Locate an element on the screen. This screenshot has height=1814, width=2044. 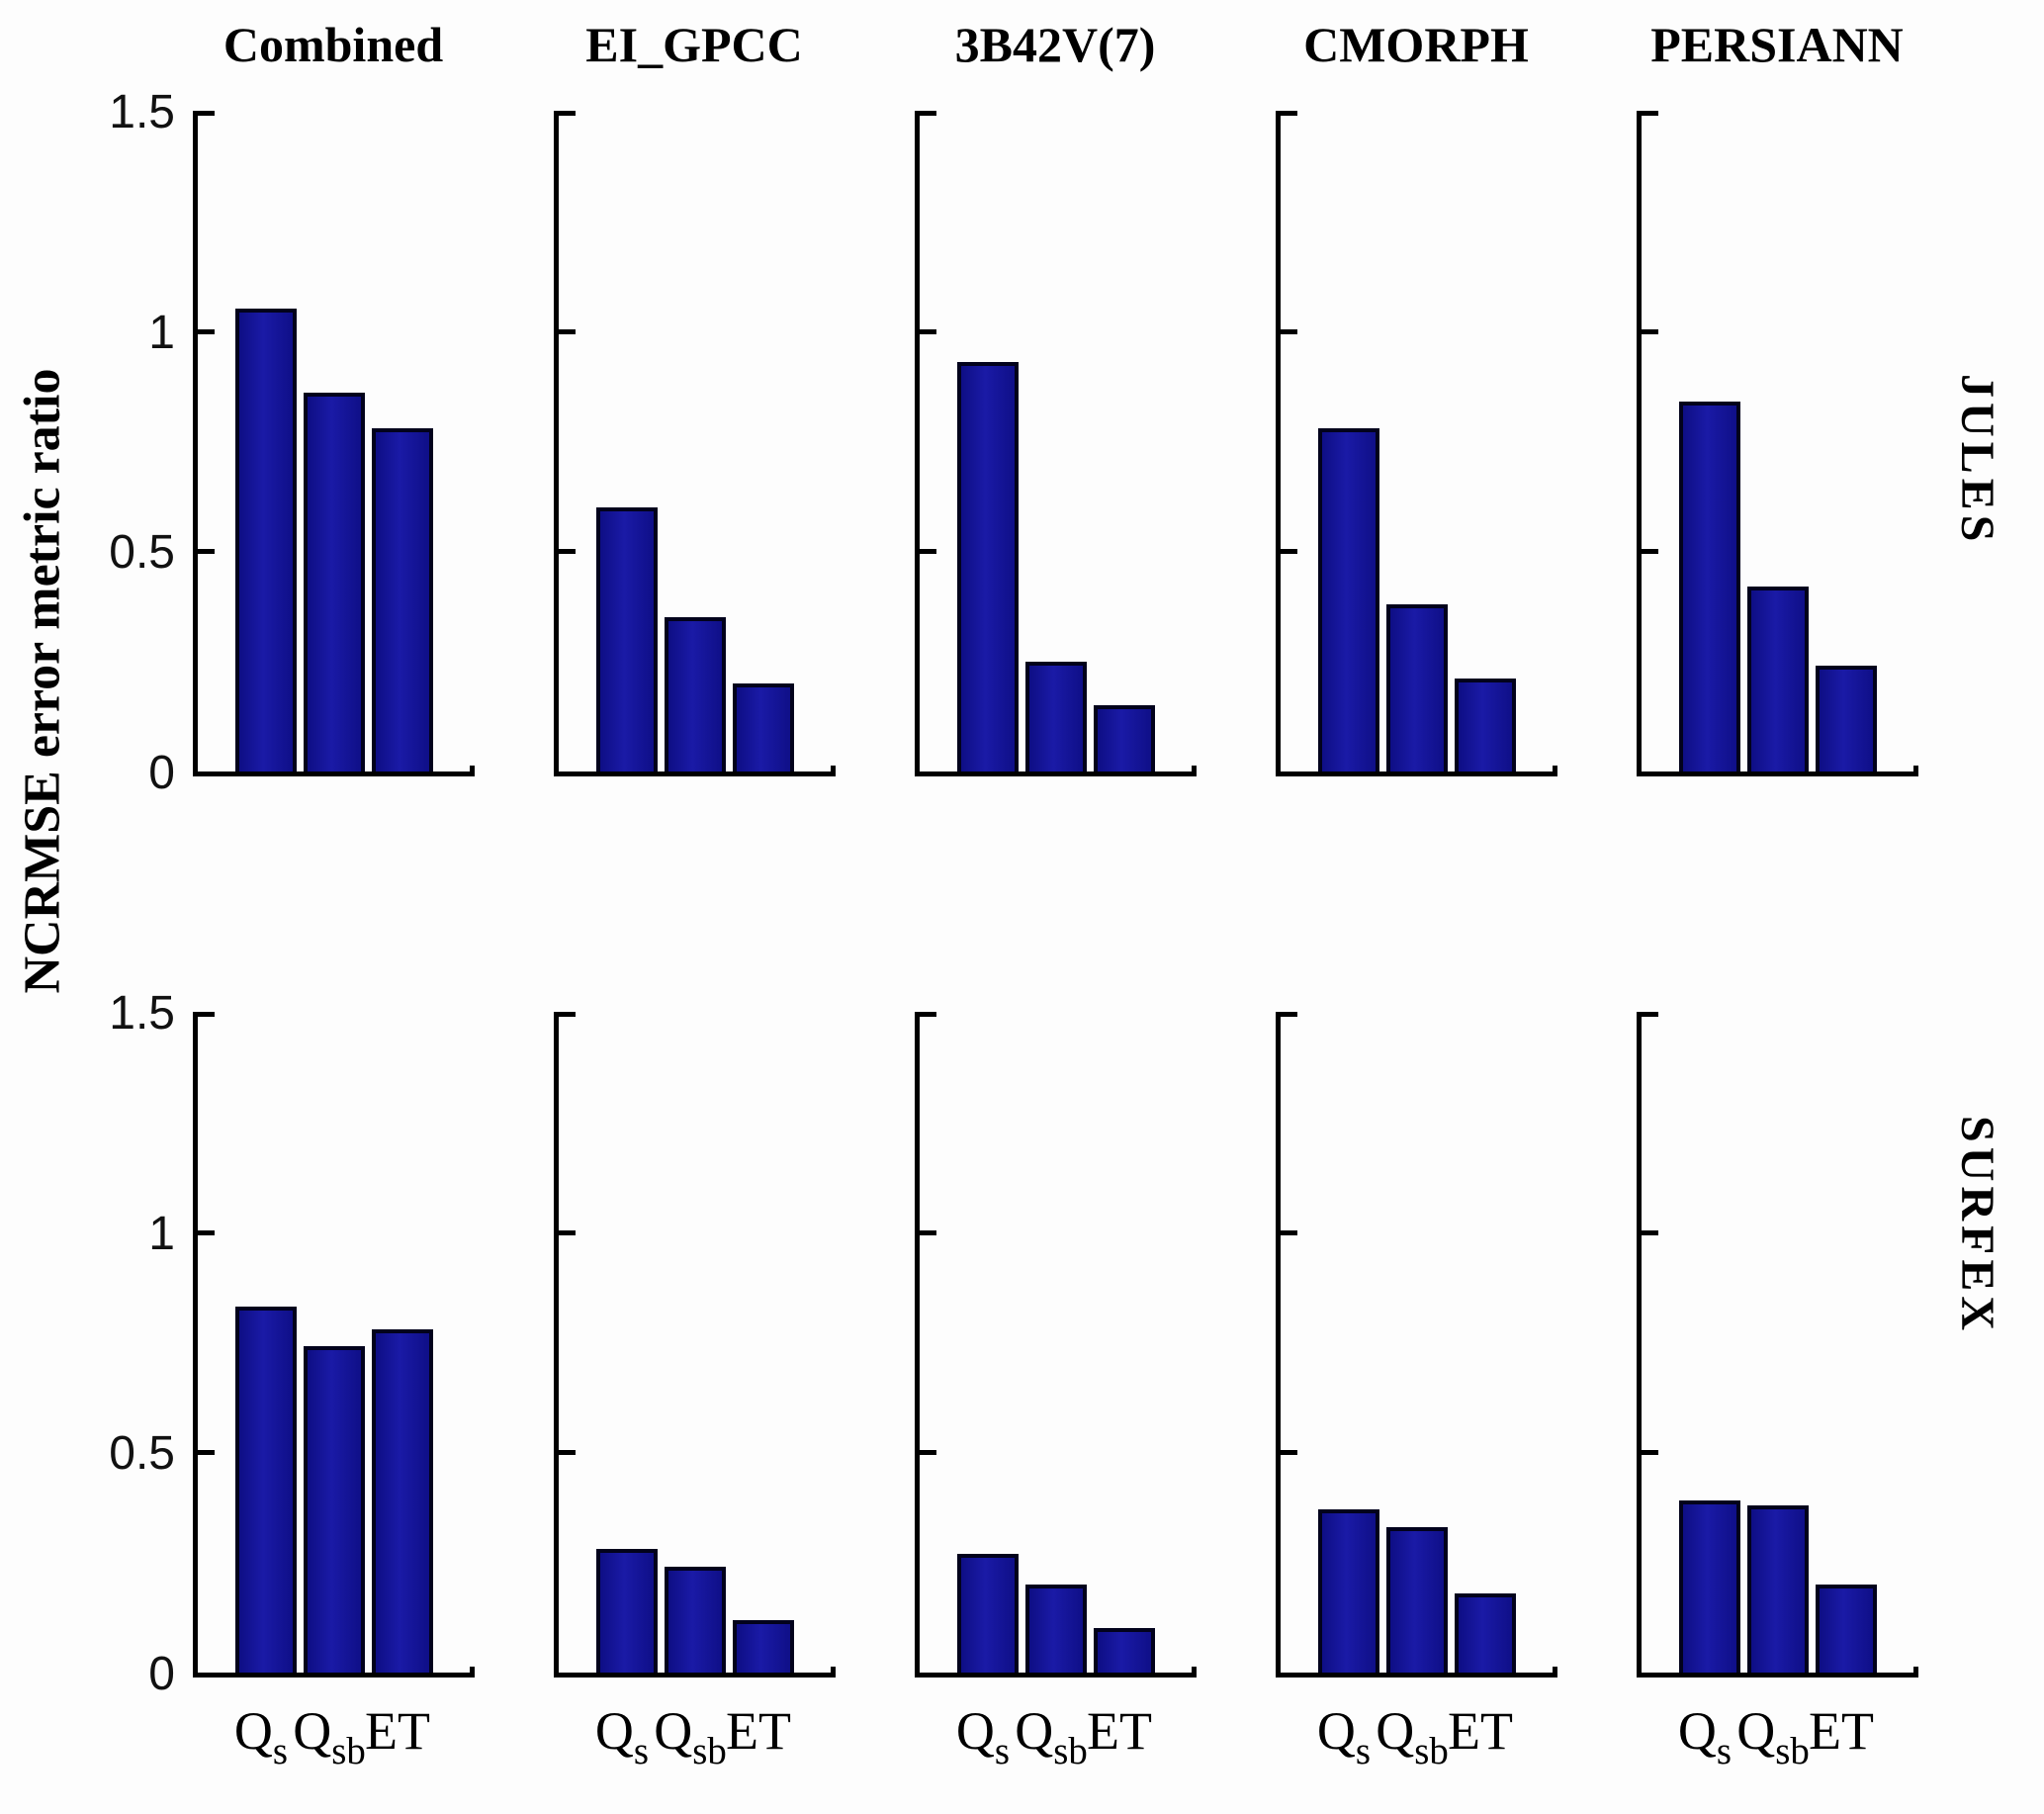
subplot-title: CMORPH is located at coordinates (1416, 44).